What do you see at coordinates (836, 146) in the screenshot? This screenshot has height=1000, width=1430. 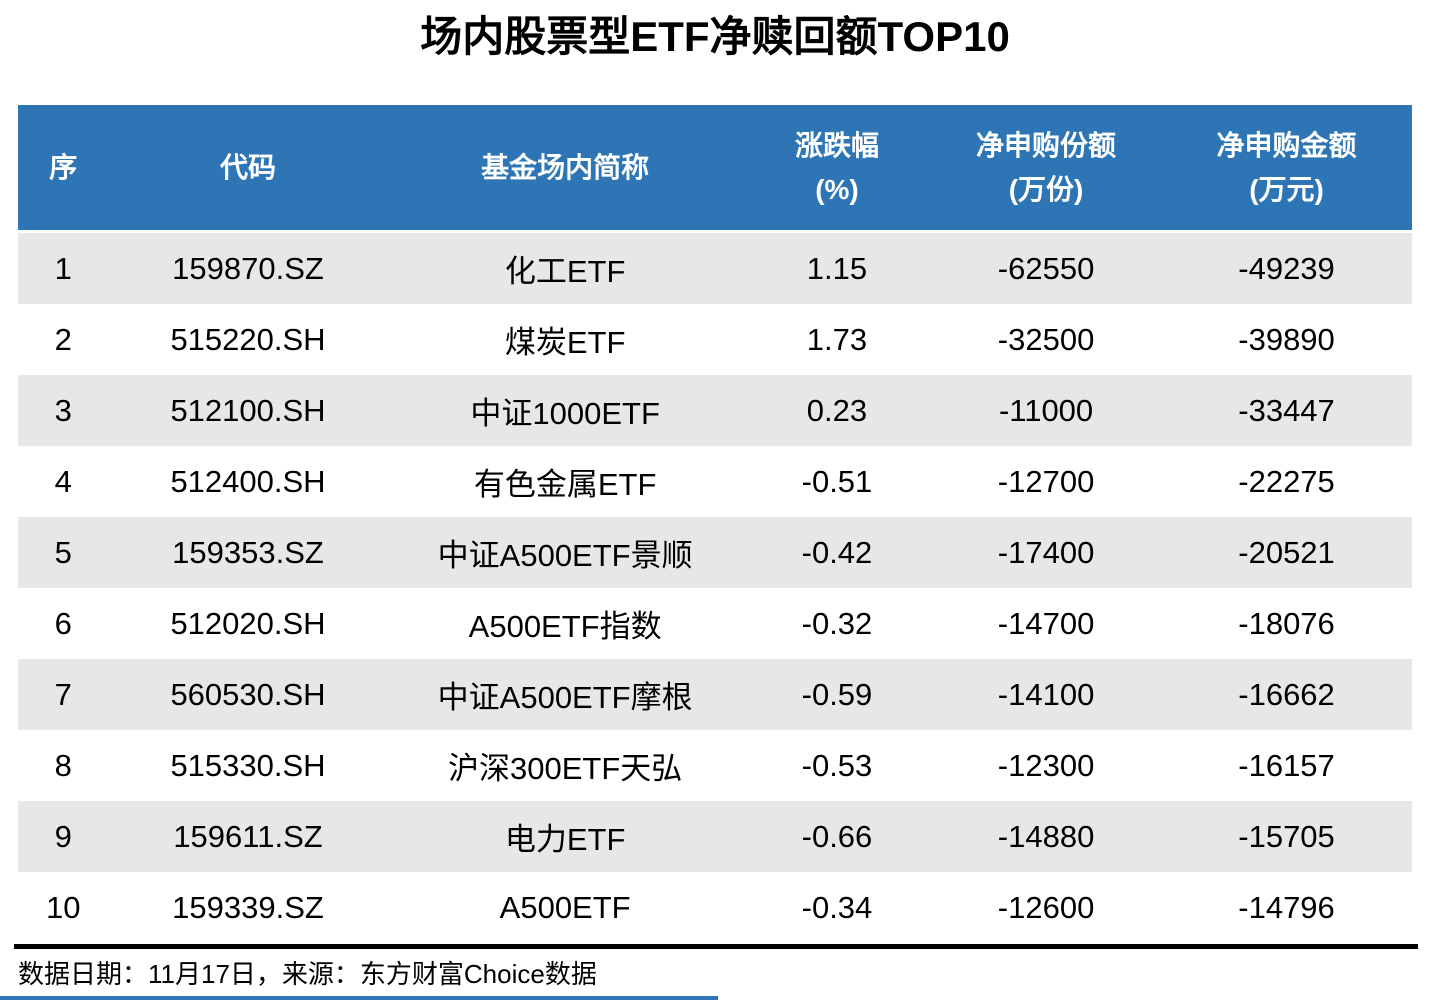 I see `column-header-label: 涨跌幅` at bounding box center [836, 146].